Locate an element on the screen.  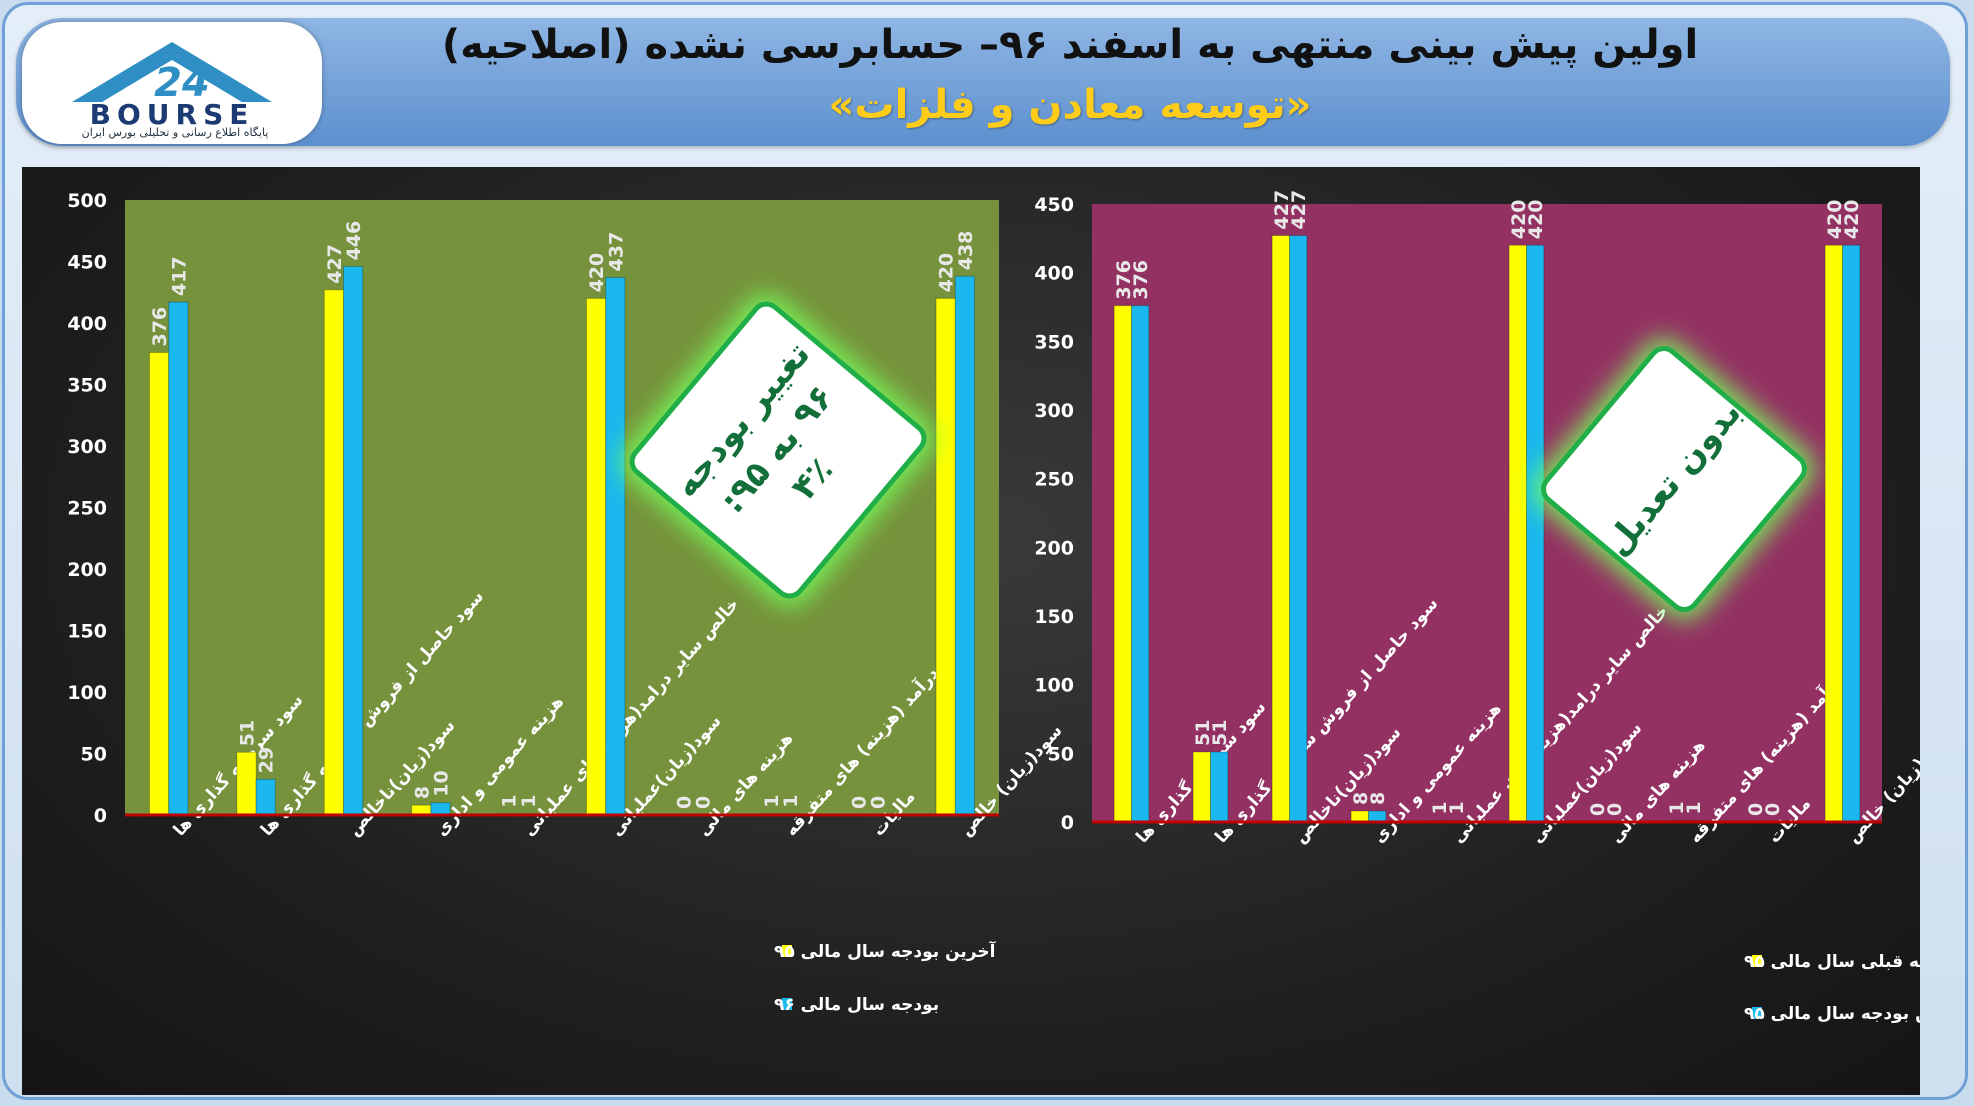
data-label: 417 is located at coordinates (179, 276).